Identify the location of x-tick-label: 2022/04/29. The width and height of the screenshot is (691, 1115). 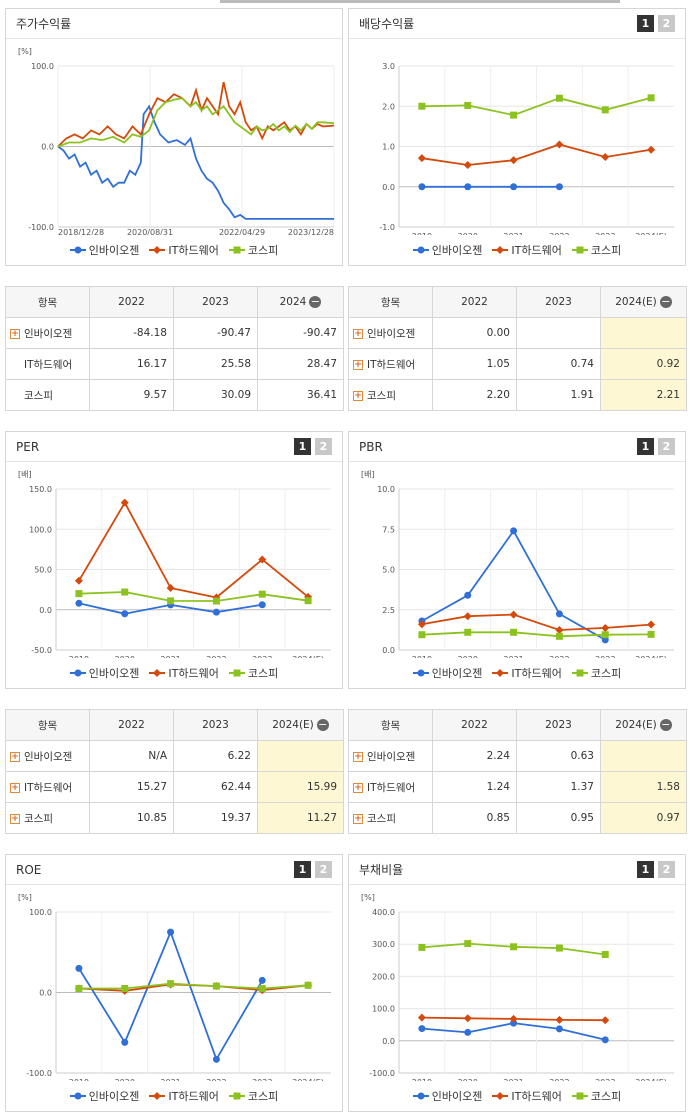
(242, 231).